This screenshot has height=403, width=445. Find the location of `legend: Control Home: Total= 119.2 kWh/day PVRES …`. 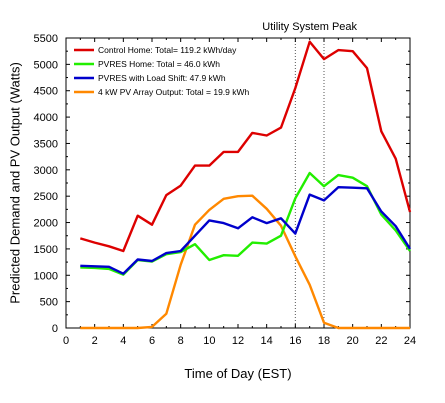

legend: Control Home: Total= 119.2 kWh/day PVRES … is located at coordinates (162, 71).